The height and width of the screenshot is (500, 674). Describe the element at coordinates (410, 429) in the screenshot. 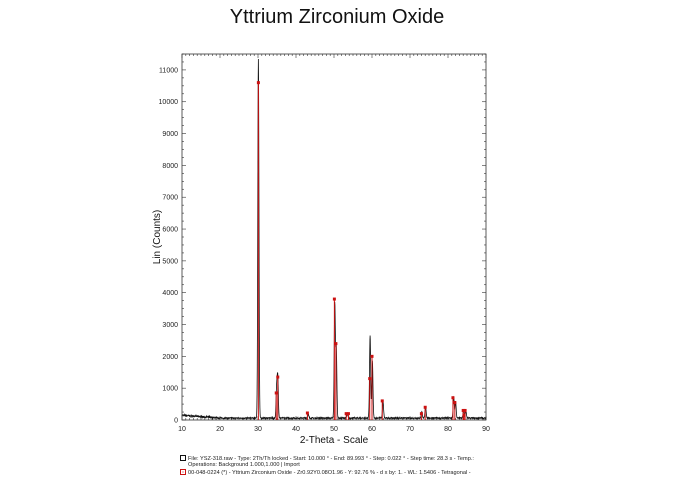

I see `x-tick-label: 70` at that location.